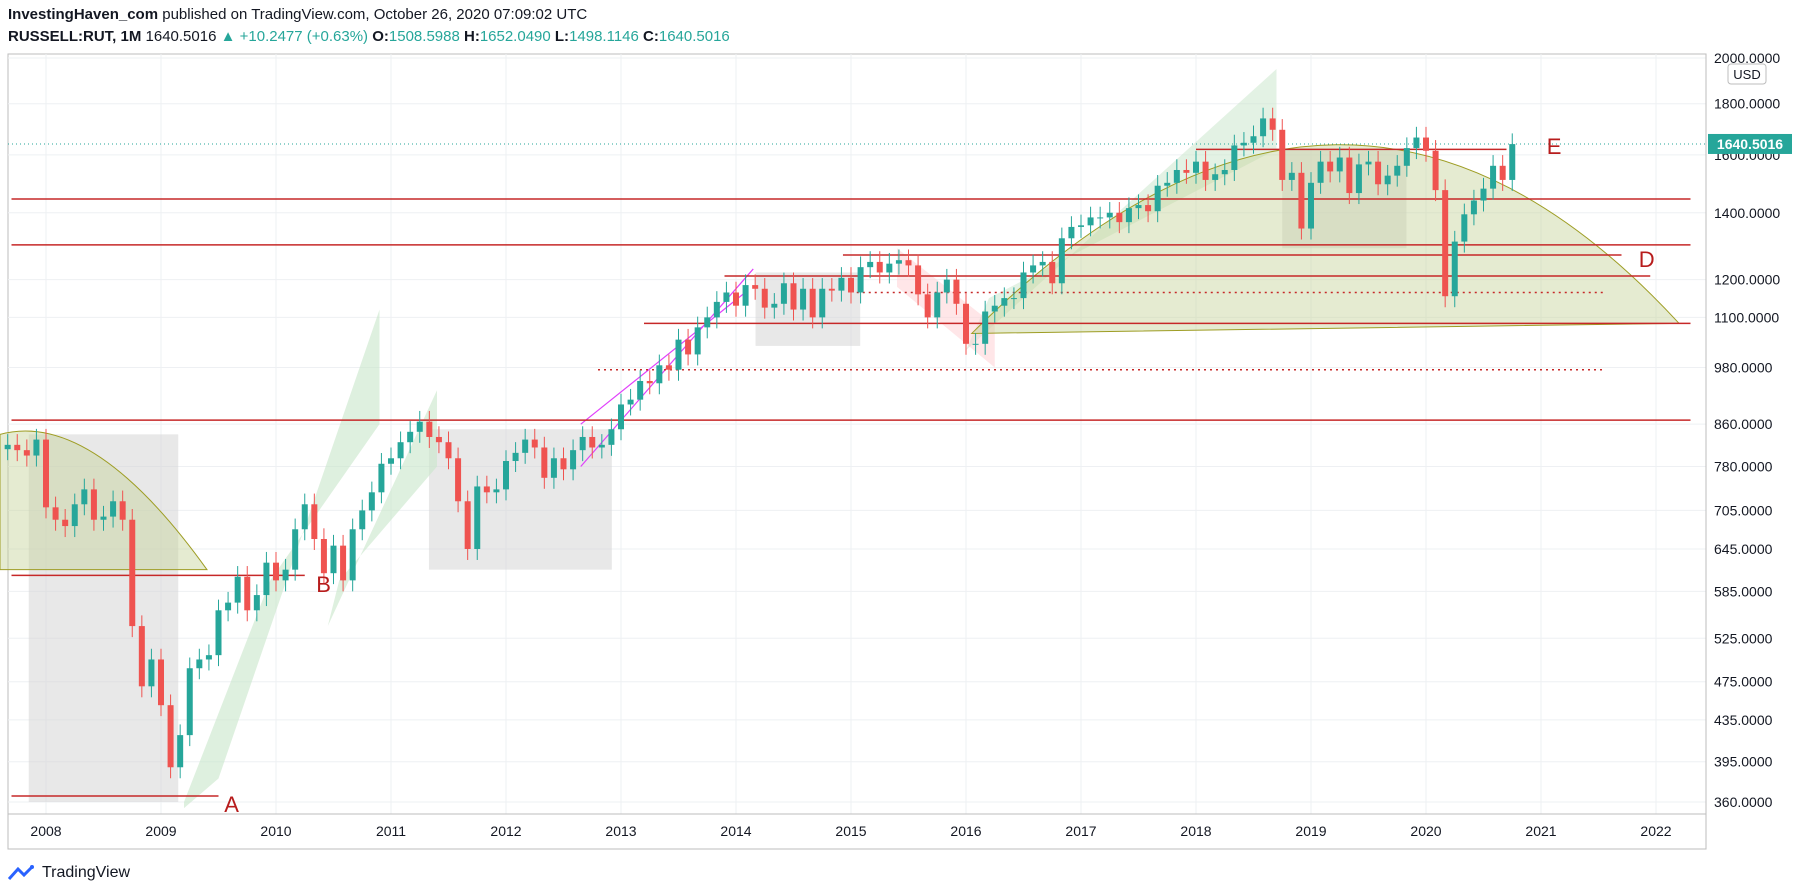  I want to click on price-tick-label: 360.0000, so click(1743, 802).